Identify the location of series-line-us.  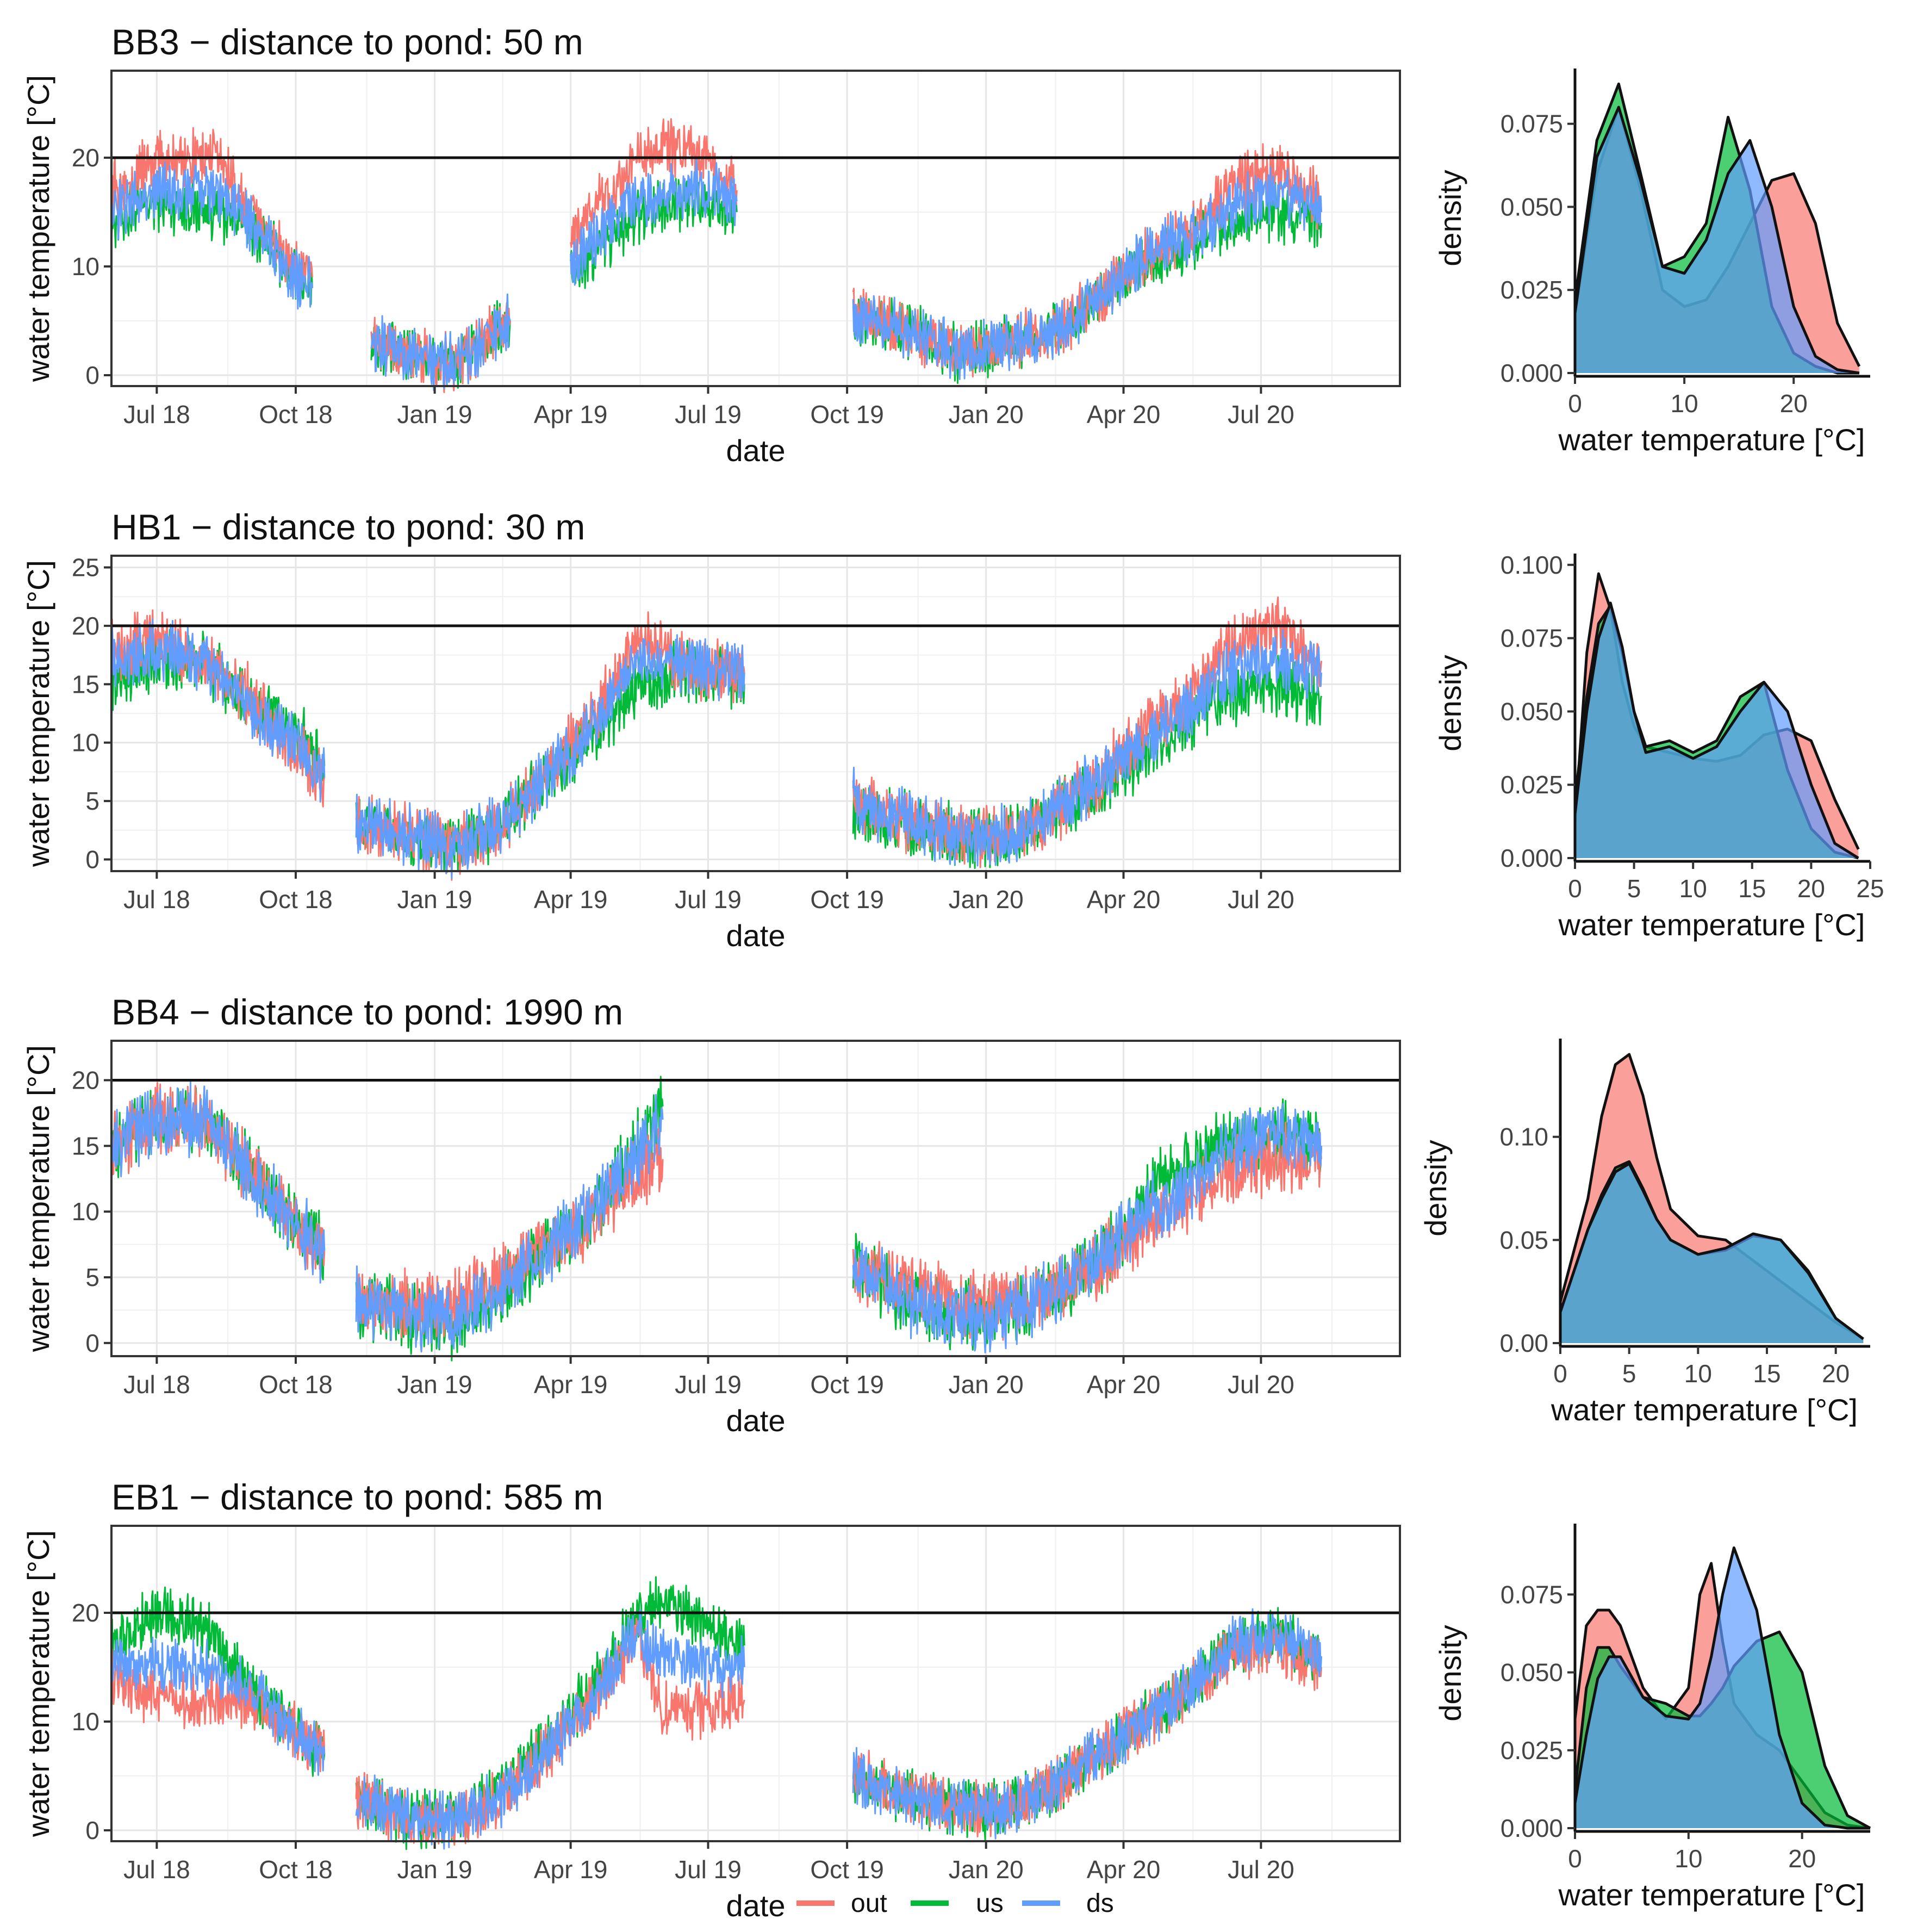
(218, 1681).